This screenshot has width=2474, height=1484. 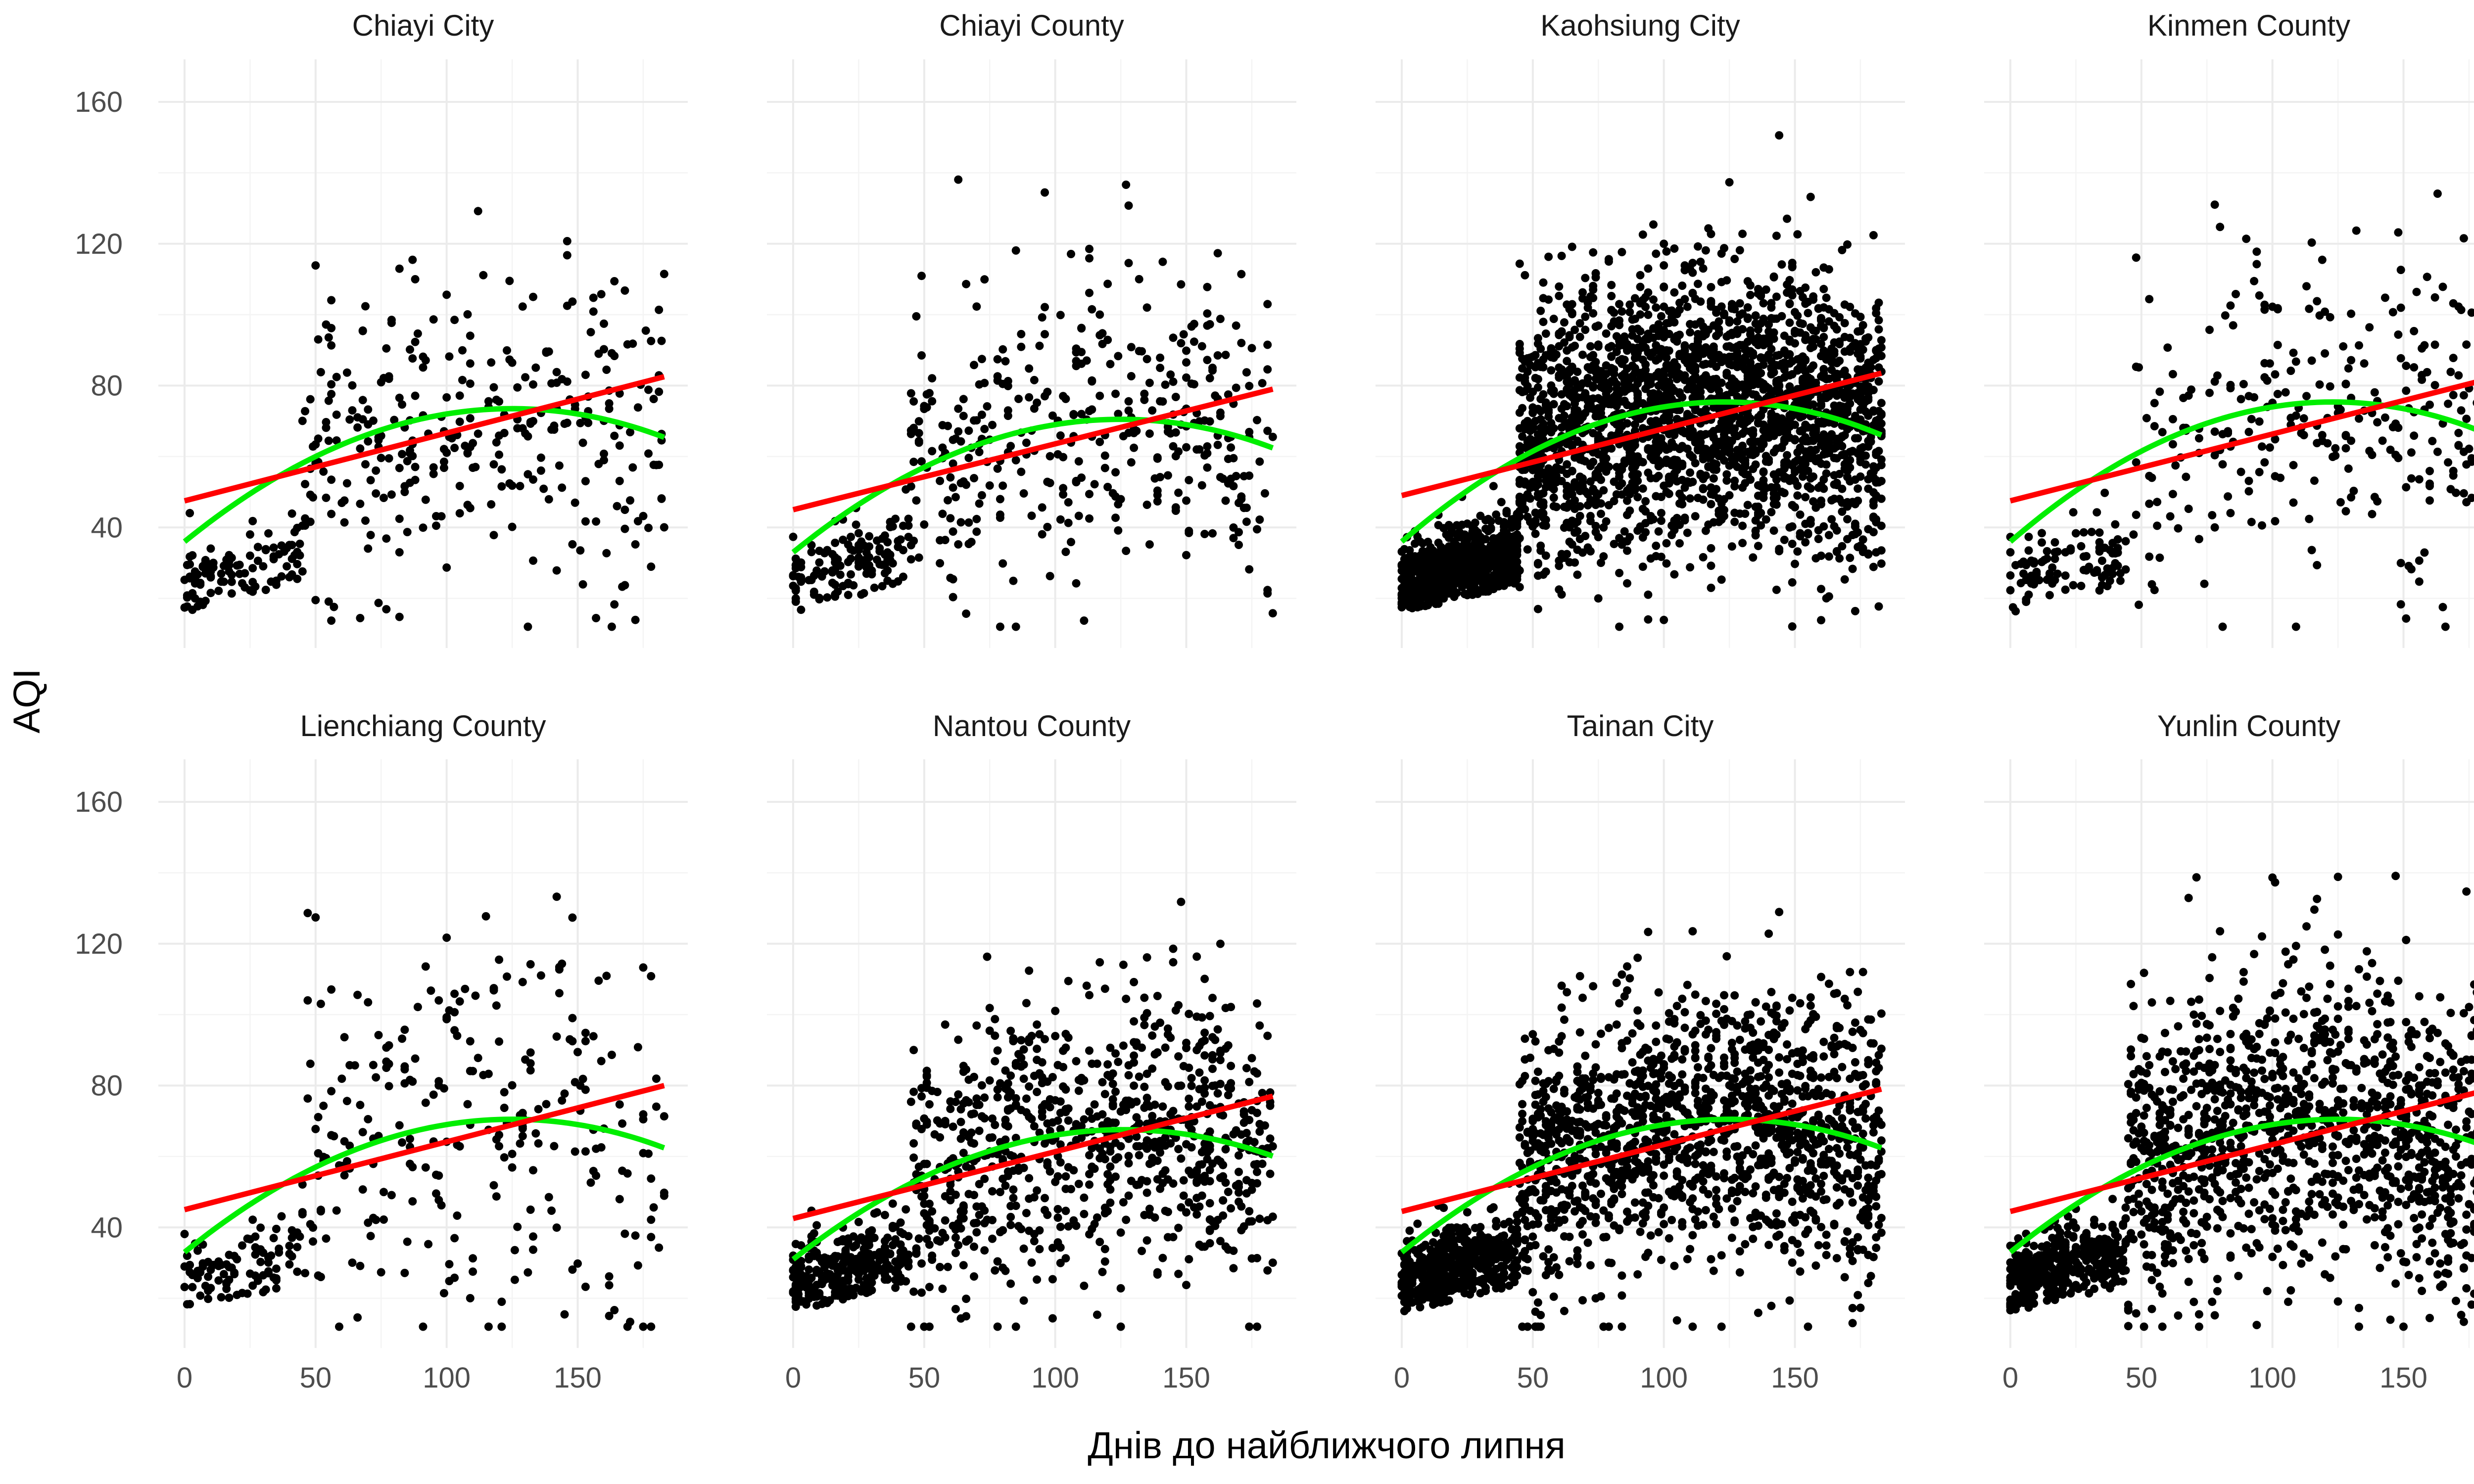 I want to click on y-tick-label: 160, so click(x=99, y=802).